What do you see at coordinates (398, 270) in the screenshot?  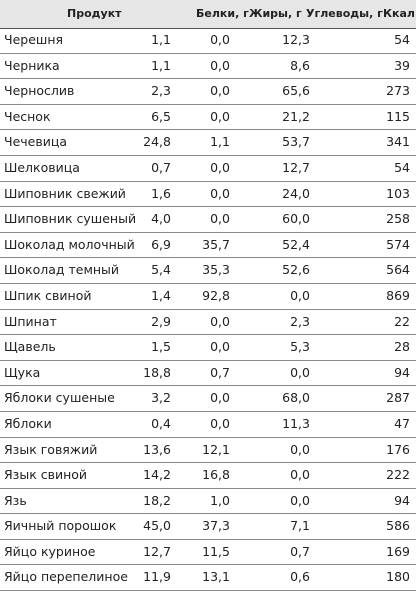 I see `cell-kcal: 564` at bounding box center [398, 270].